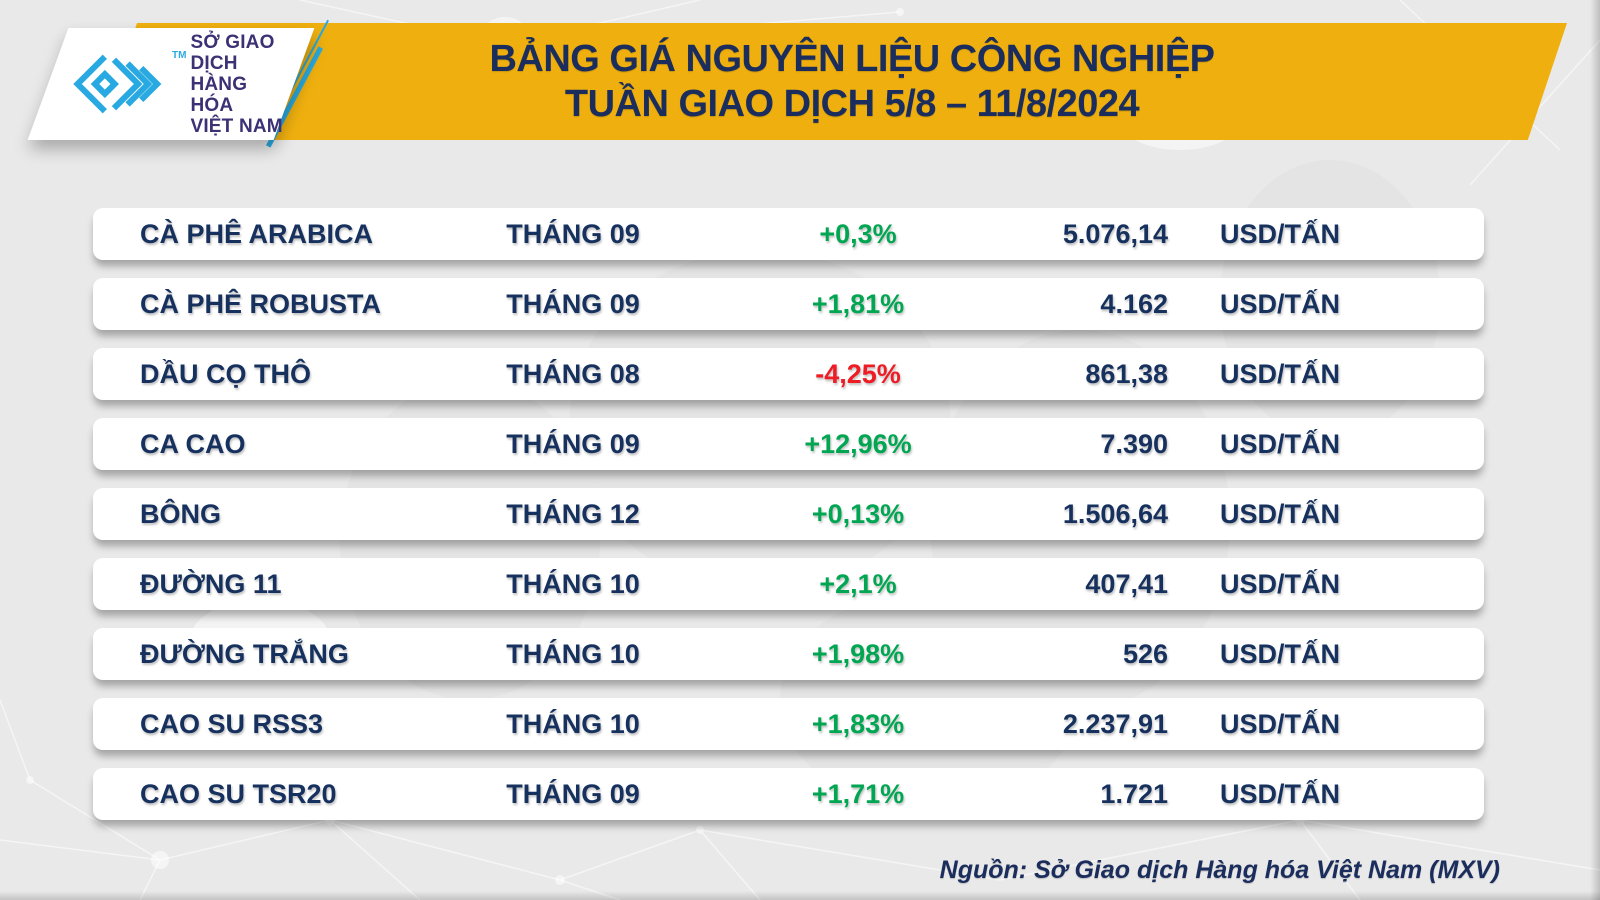  What do you see at coordinates (1115, 724) in the screenshot?
I see `price-value: 2.237,91` at bounding box center [1115, 724].